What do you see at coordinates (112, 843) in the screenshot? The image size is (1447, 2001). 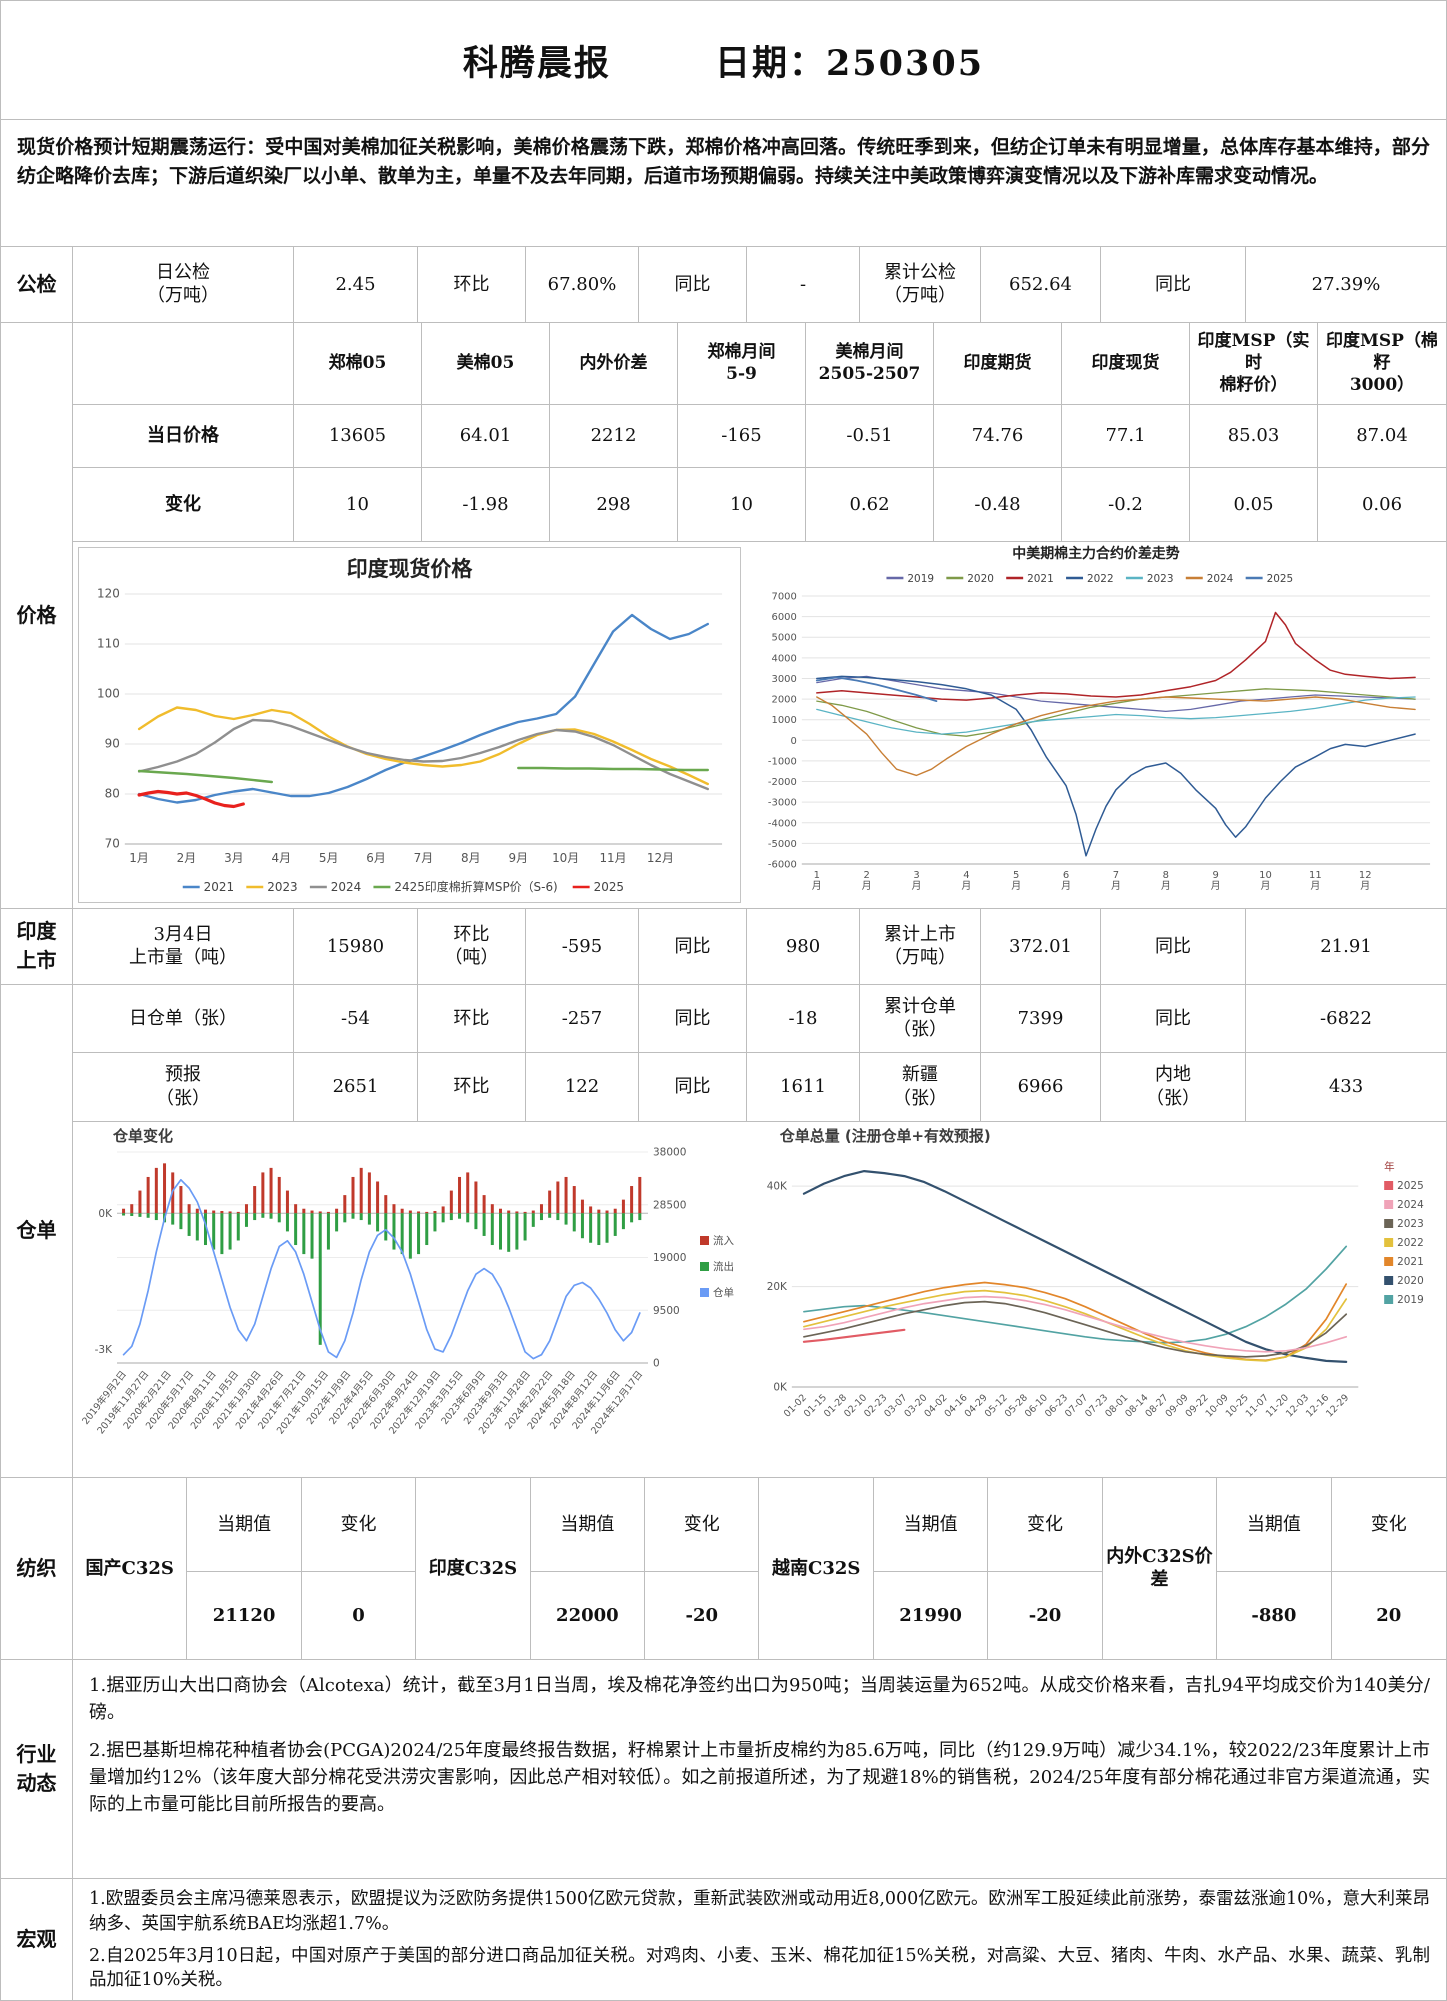 I see `svg-text: 70` at bounding box center [112, 843].